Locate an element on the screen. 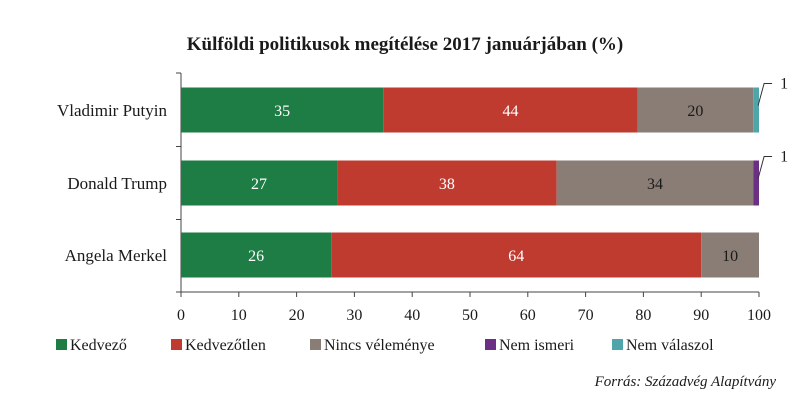  x-tick-label-0: 0 is located at coordinates (181, 315).